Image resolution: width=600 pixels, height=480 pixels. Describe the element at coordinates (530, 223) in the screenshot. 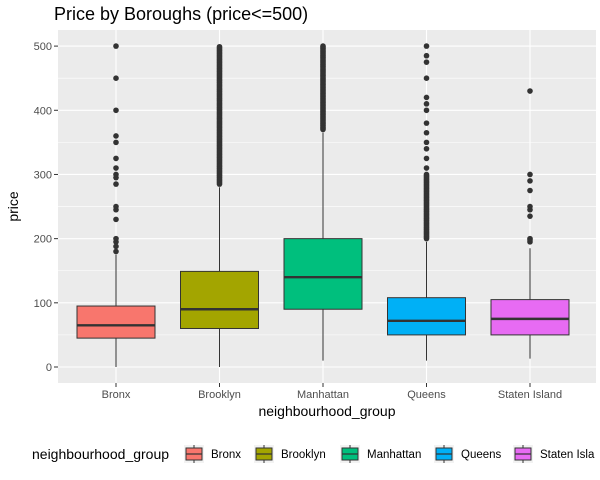

I see `box-staten-island` at that location.